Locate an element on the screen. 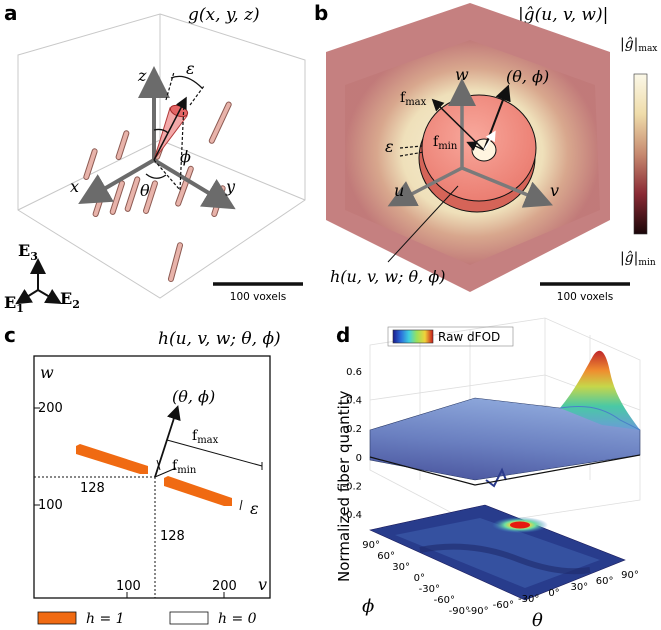  z-tick: -0.4 is located at coordinates (352, 515).